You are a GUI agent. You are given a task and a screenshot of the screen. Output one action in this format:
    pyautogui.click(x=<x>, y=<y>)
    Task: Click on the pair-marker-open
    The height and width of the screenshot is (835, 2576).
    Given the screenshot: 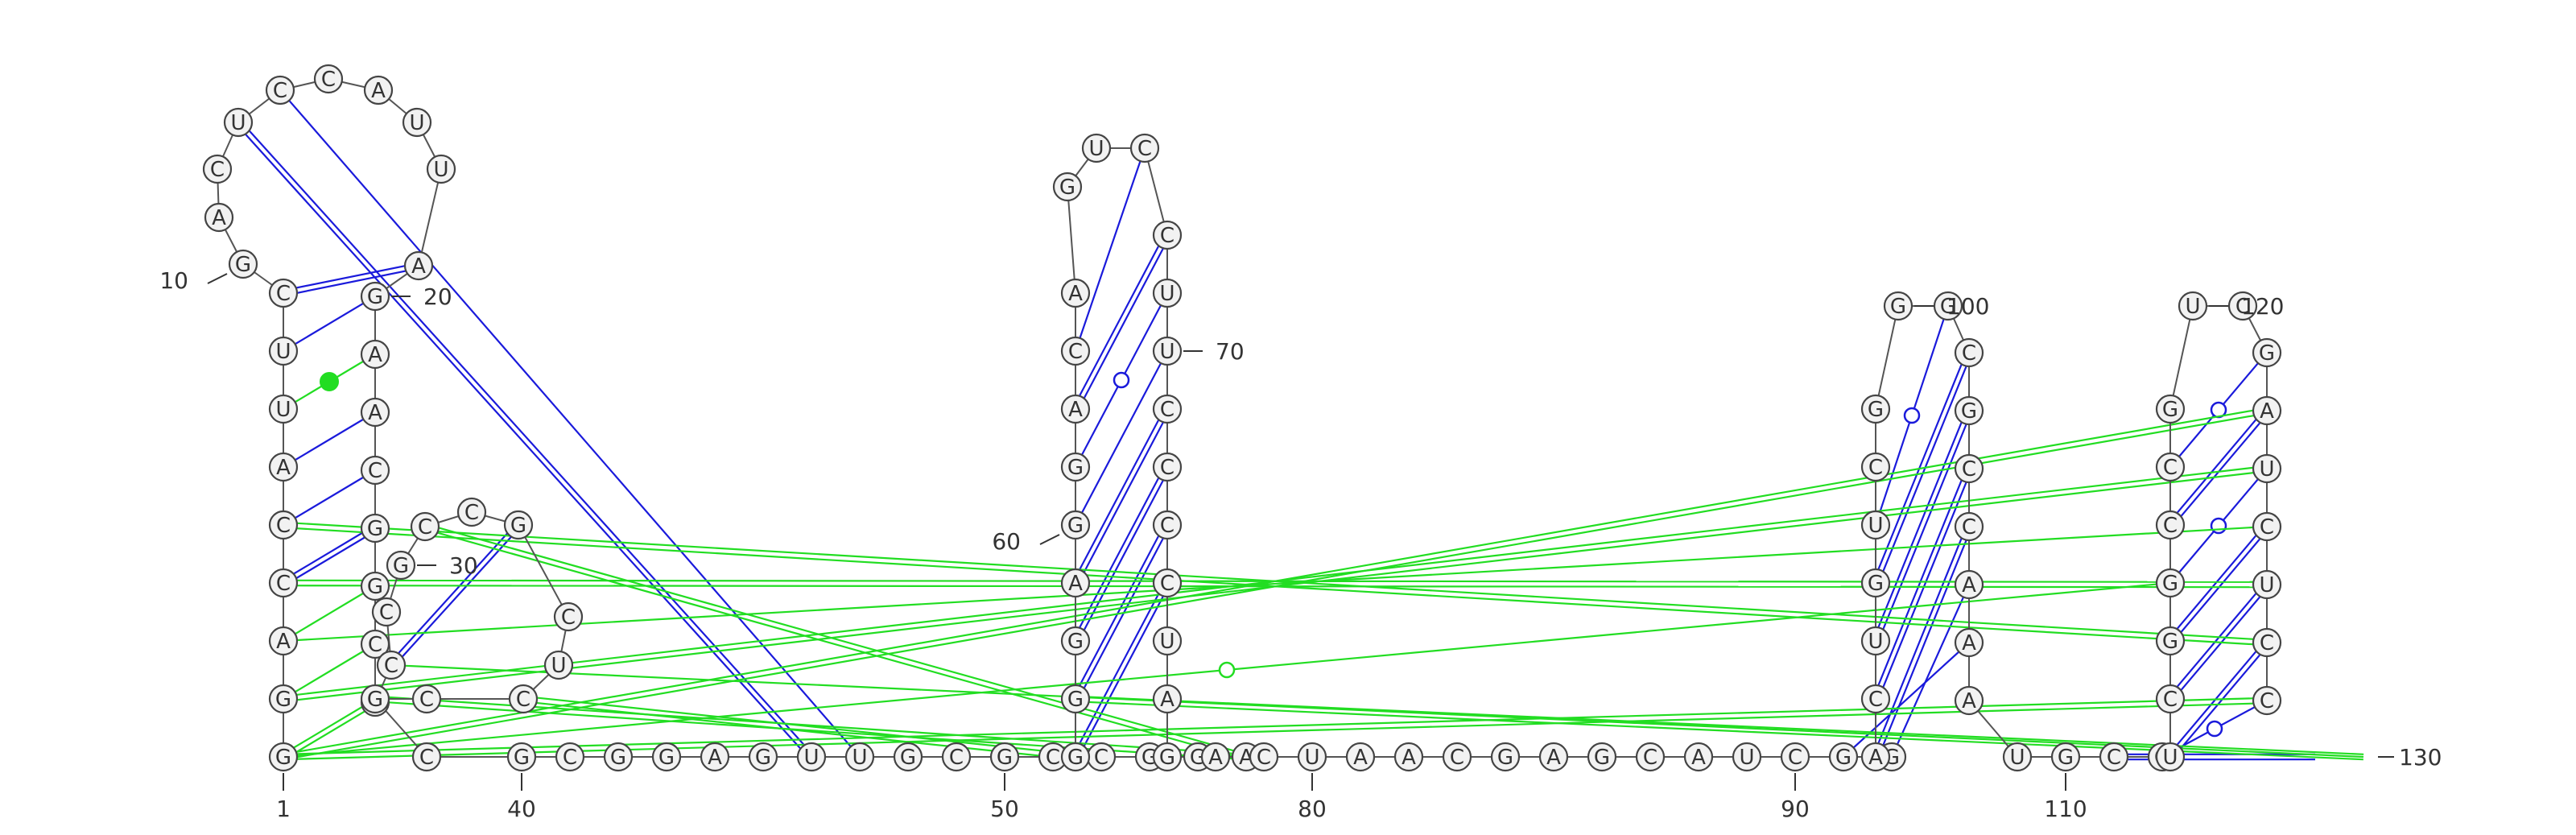 What is the action you would take?
    pyautogui.click(x=1912, y=415)
    